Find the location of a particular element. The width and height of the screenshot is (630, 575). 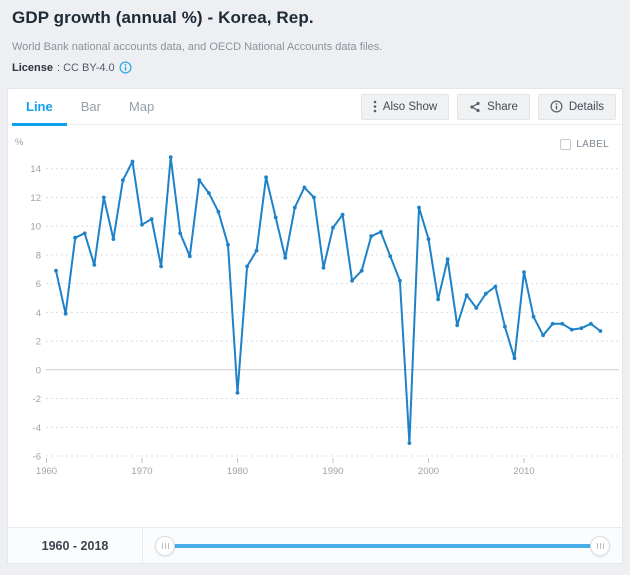

svg-text: 12 is located at coordinates (35, 198).